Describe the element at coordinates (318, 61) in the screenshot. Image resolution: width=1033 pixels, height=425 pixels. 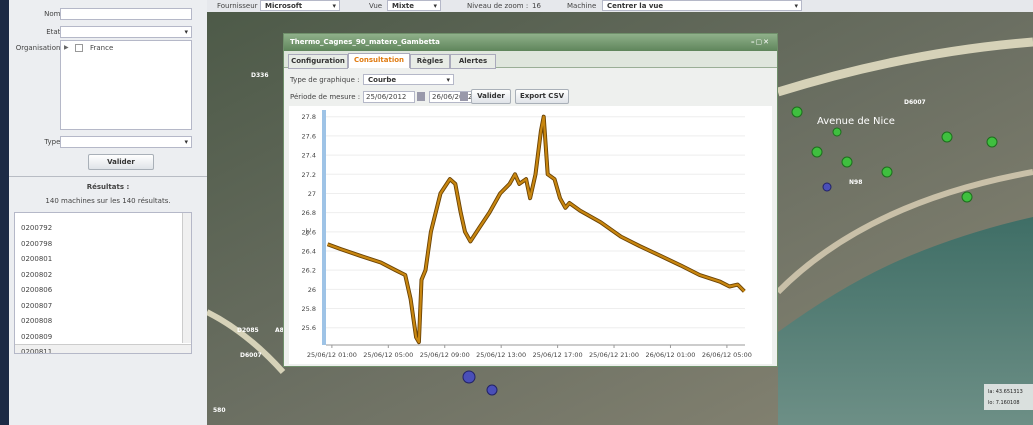
I see `tab: Configuration` at that location.